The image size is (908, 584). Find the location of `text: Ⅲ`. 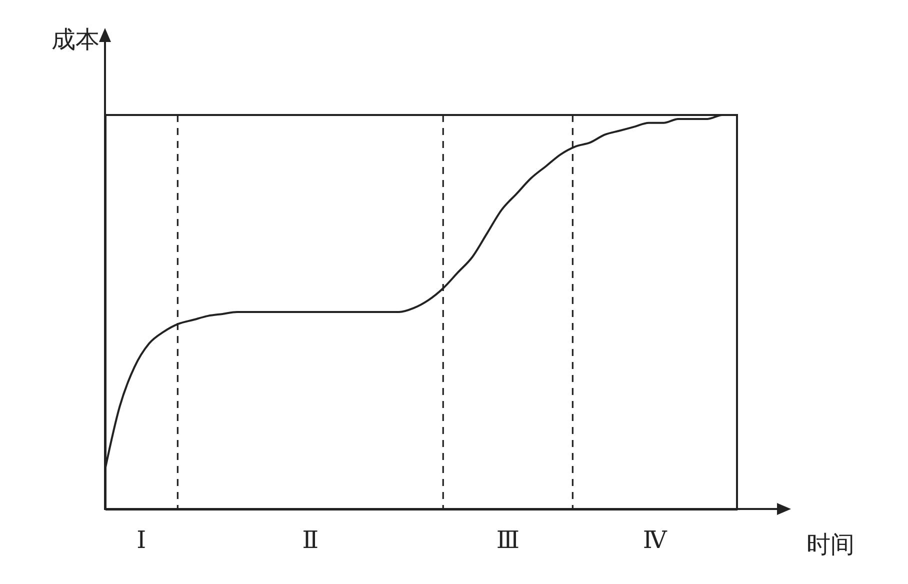

text: Ⅲ is located at coordinates (508, 541).